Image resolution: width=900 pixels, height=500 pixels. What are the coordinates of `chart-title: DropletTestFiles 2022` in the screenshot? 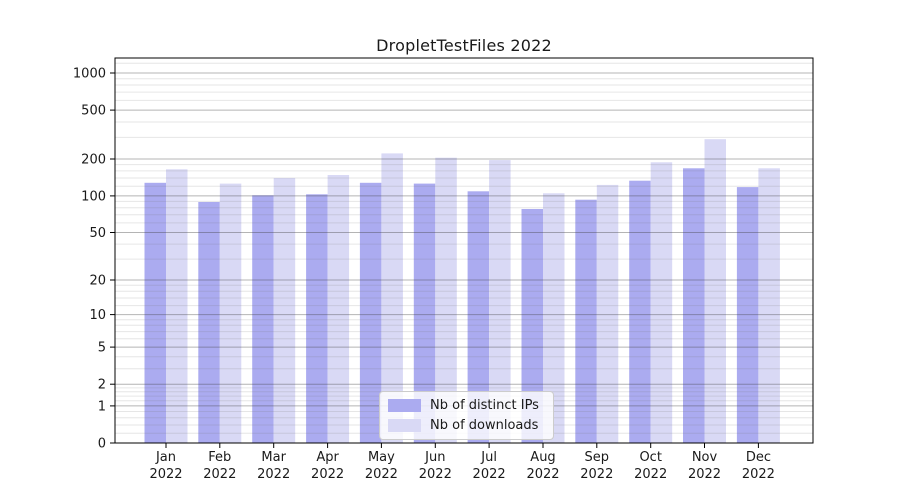 It's located at (464, 45).